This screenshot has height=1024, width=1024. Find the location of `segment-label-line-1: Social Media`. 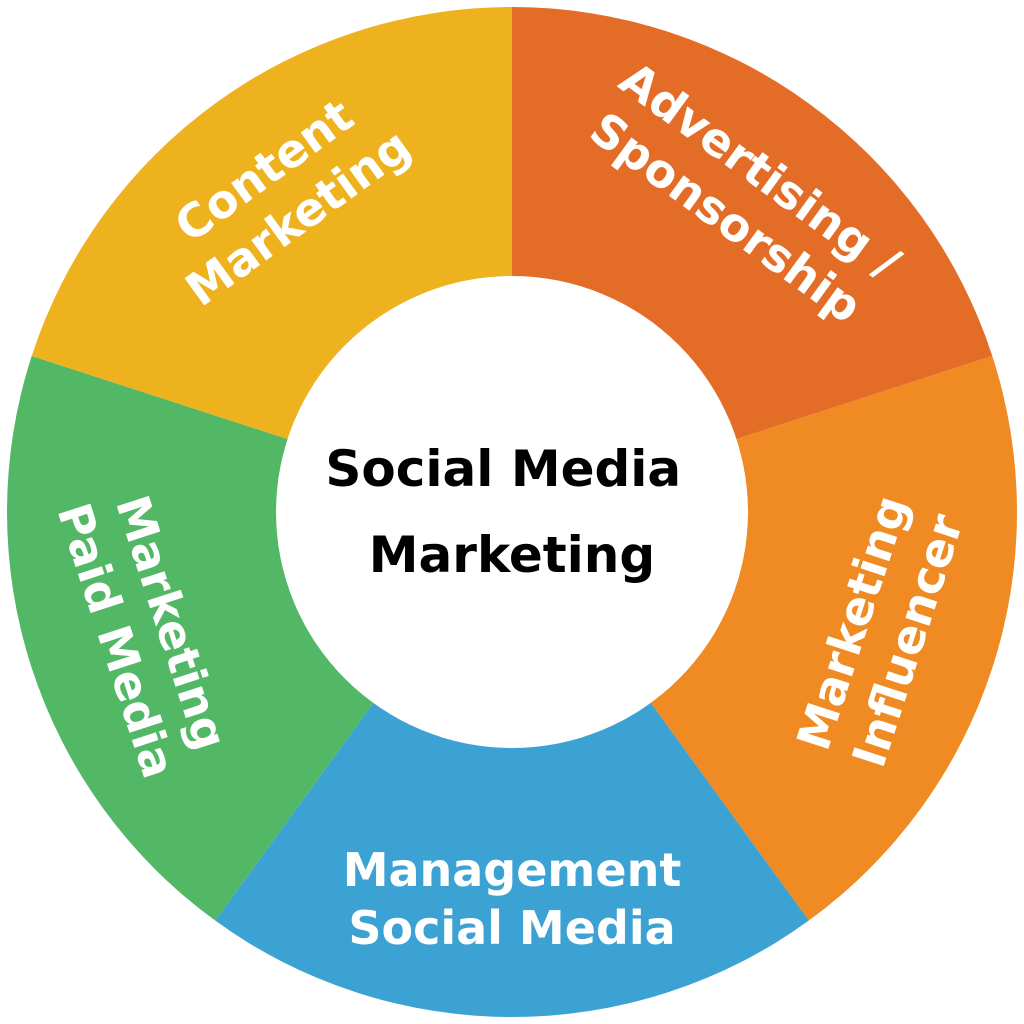

segment-label-line-1: Social Media is located at coordinates (511, 928).